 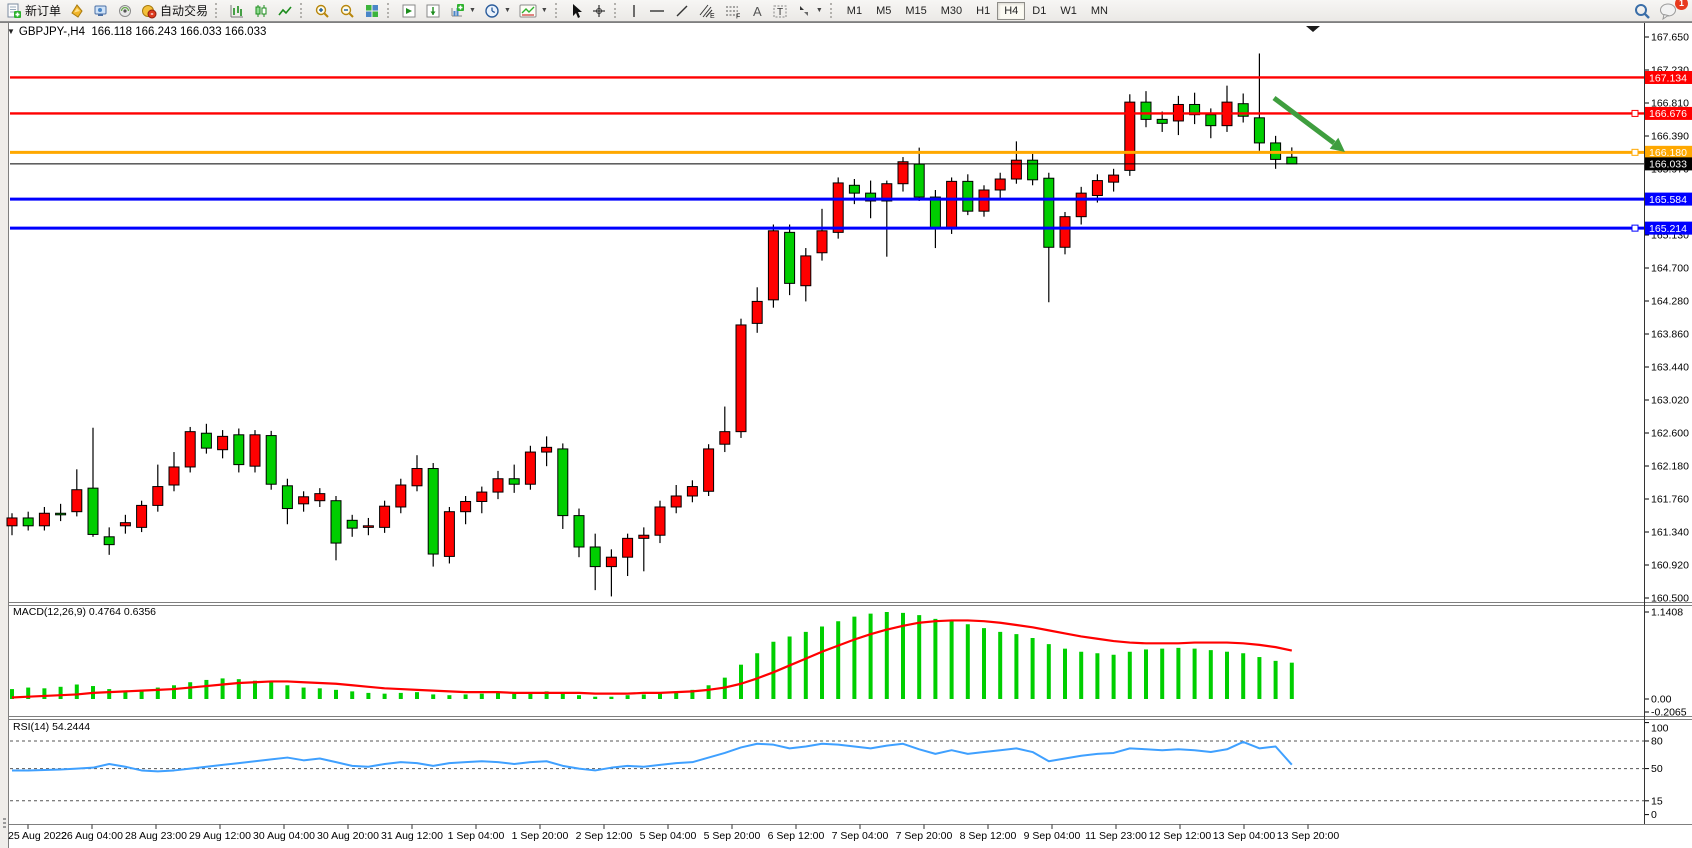 What do you see at coordinates (916, 10) in the screenshot?
I see `timeframe-m15: M15` at bounding box center [916, 10].